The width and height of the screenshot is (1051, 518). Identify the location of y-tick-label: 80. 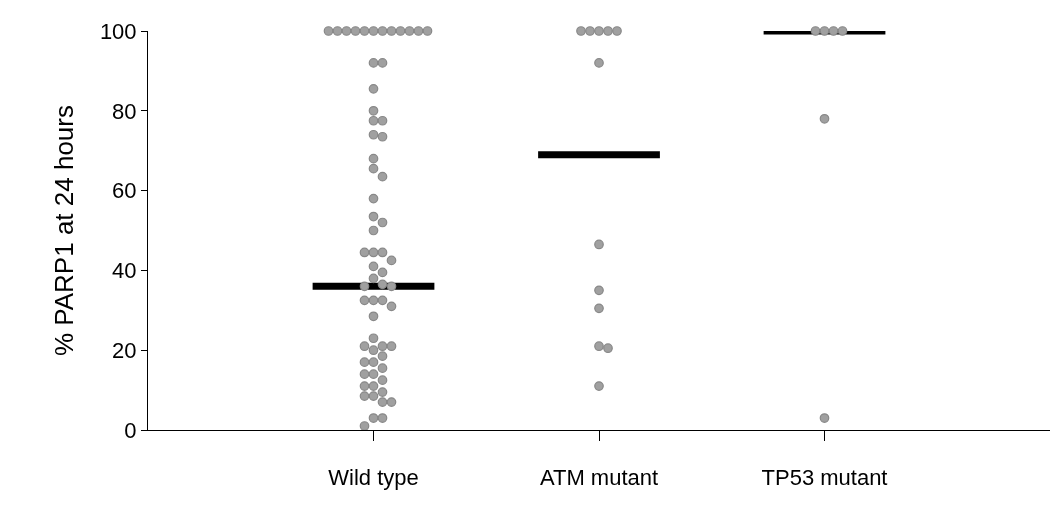
(124, 111).